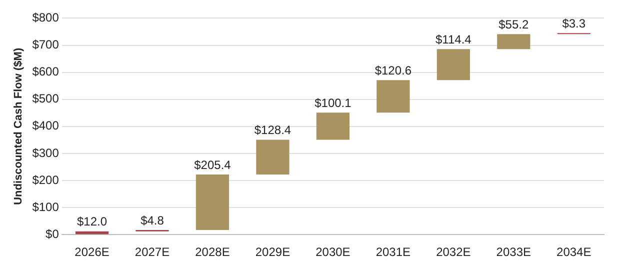 This screenshot has width=622, height=271. I want to click on data-label: $12.0, so click(92, 221).